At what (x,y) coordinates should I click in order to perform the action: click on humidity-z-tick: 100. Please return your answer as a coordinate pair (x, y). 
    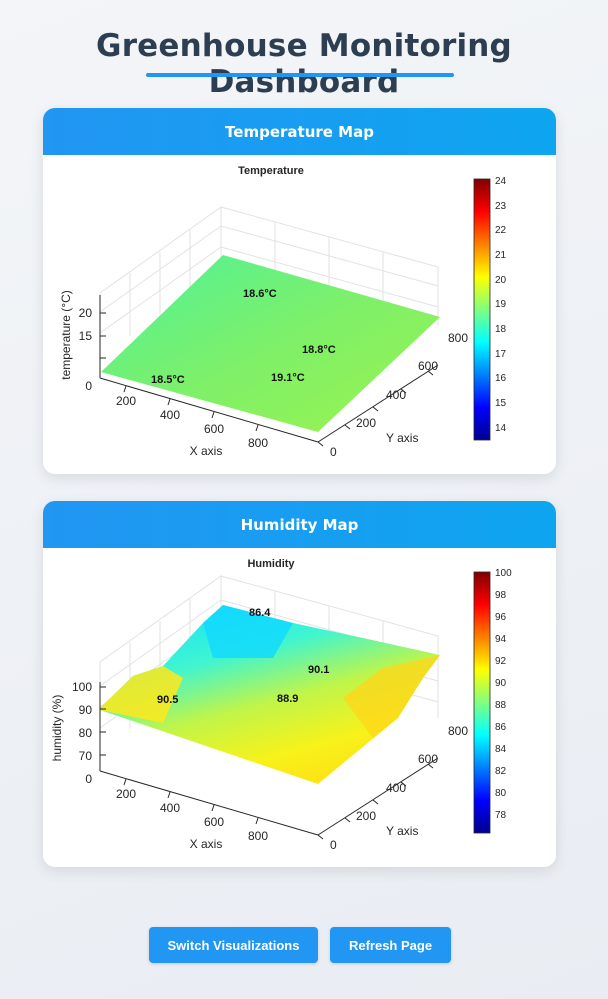
    Looking at the image, I should click on (82, 687).